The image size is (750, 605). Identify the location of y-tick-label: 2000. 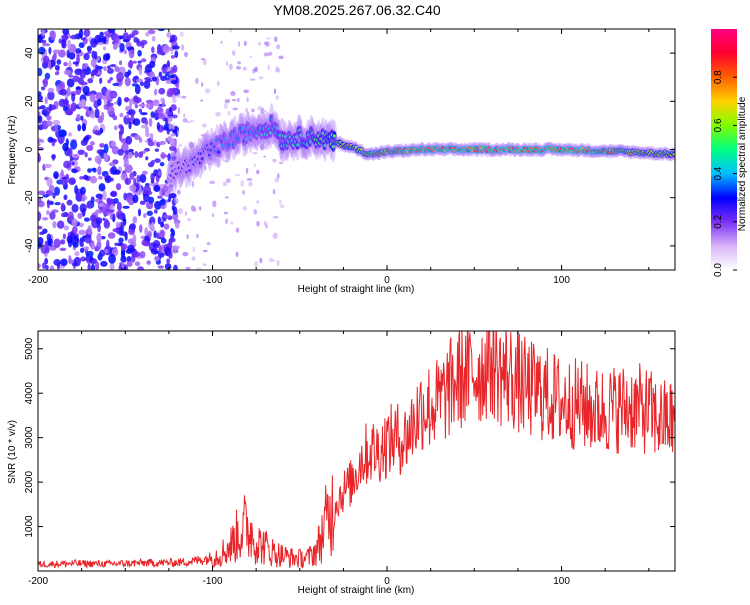
(29, 482).